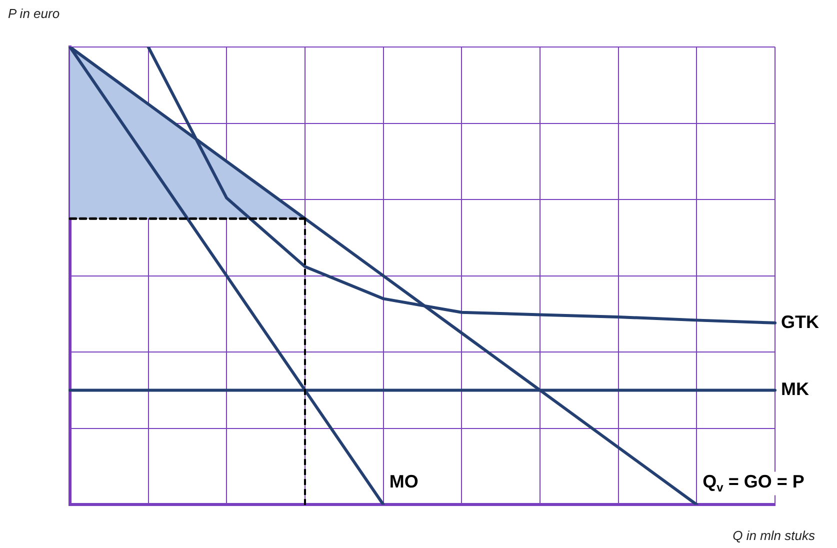 The width and height of the screenshot is (837, 548). What do you see at coordinates (403, 482) in the screenshot?
I see `series-label: MO` at bounding box center [403, 482].